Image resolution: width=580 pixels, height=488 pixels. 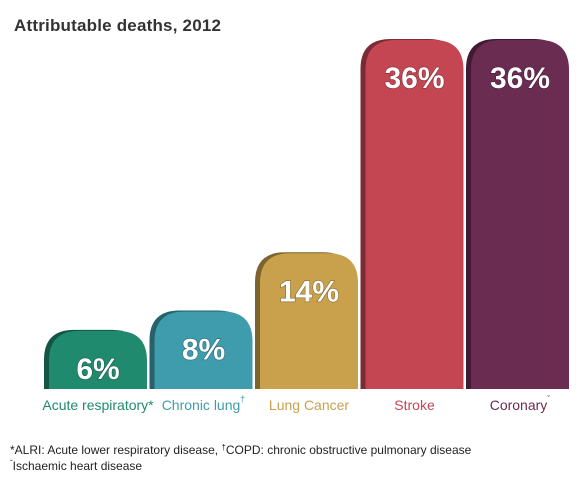 I want to click on footnote-mark: †, so click(x=223, y=447).